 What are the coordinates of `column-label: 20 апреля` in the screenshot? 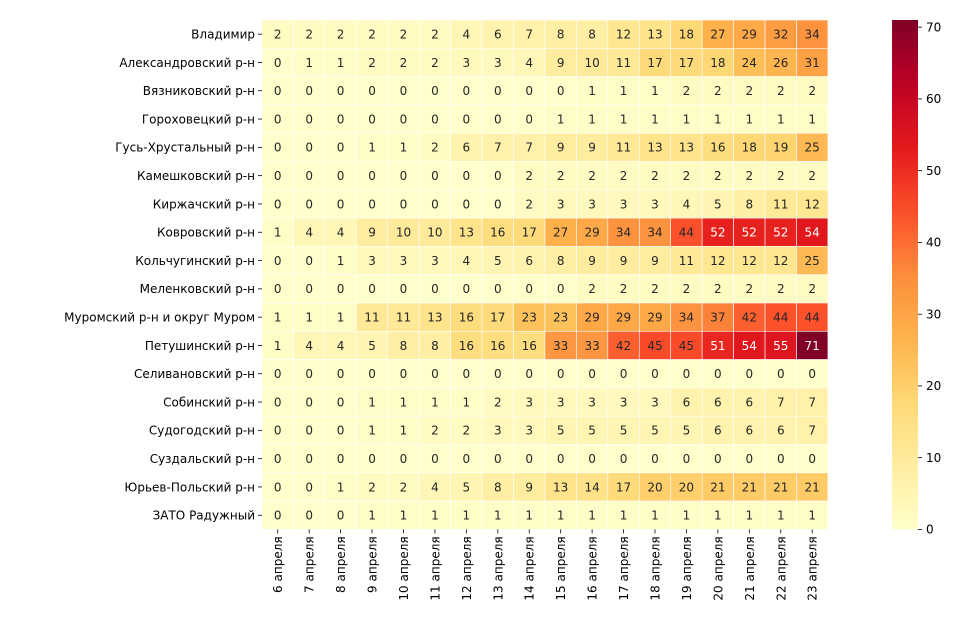 It's located at (718, 568).